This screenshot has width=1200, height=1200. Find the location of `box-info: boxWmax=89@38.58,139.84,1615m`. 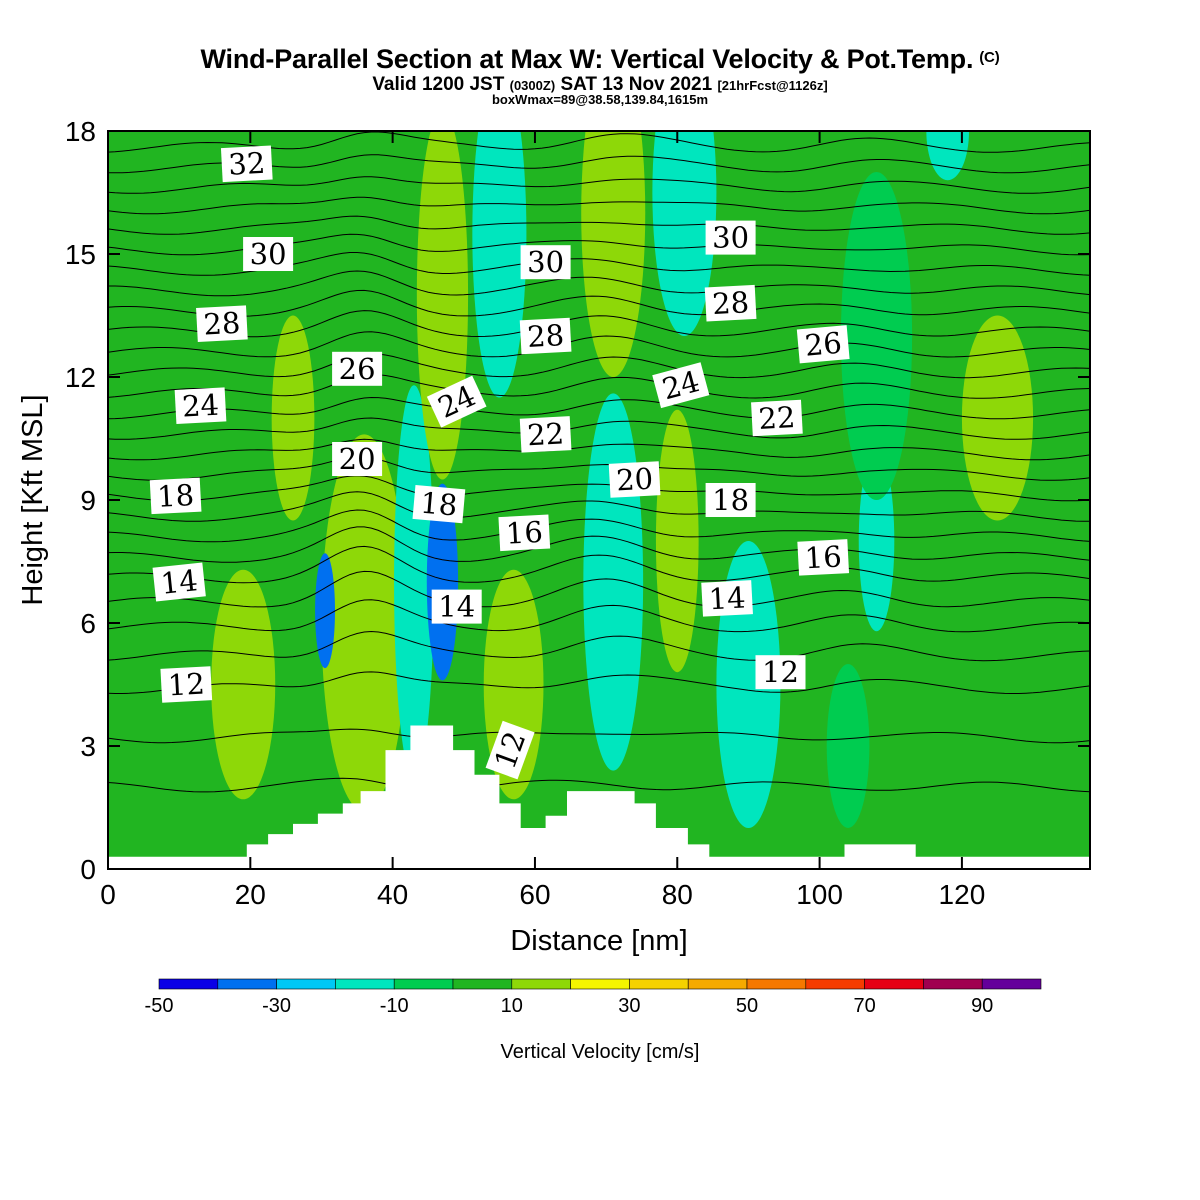

box-info: boxWmax=89@38.58,139.84,1615m is located at coordinates (600, 99).